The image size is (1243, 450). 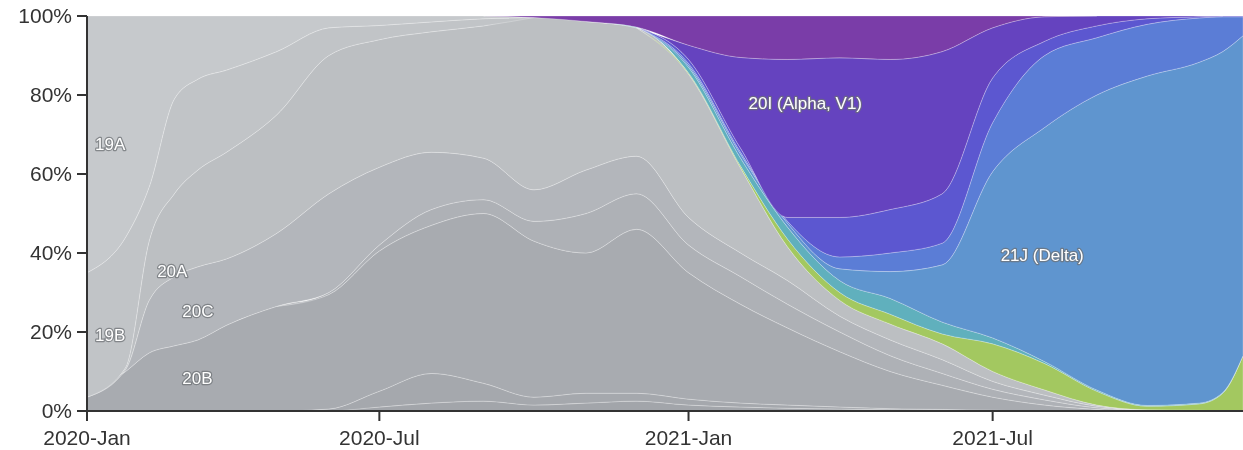 I want to click on y-tick-label: 100%, so click(x=45, y=16).